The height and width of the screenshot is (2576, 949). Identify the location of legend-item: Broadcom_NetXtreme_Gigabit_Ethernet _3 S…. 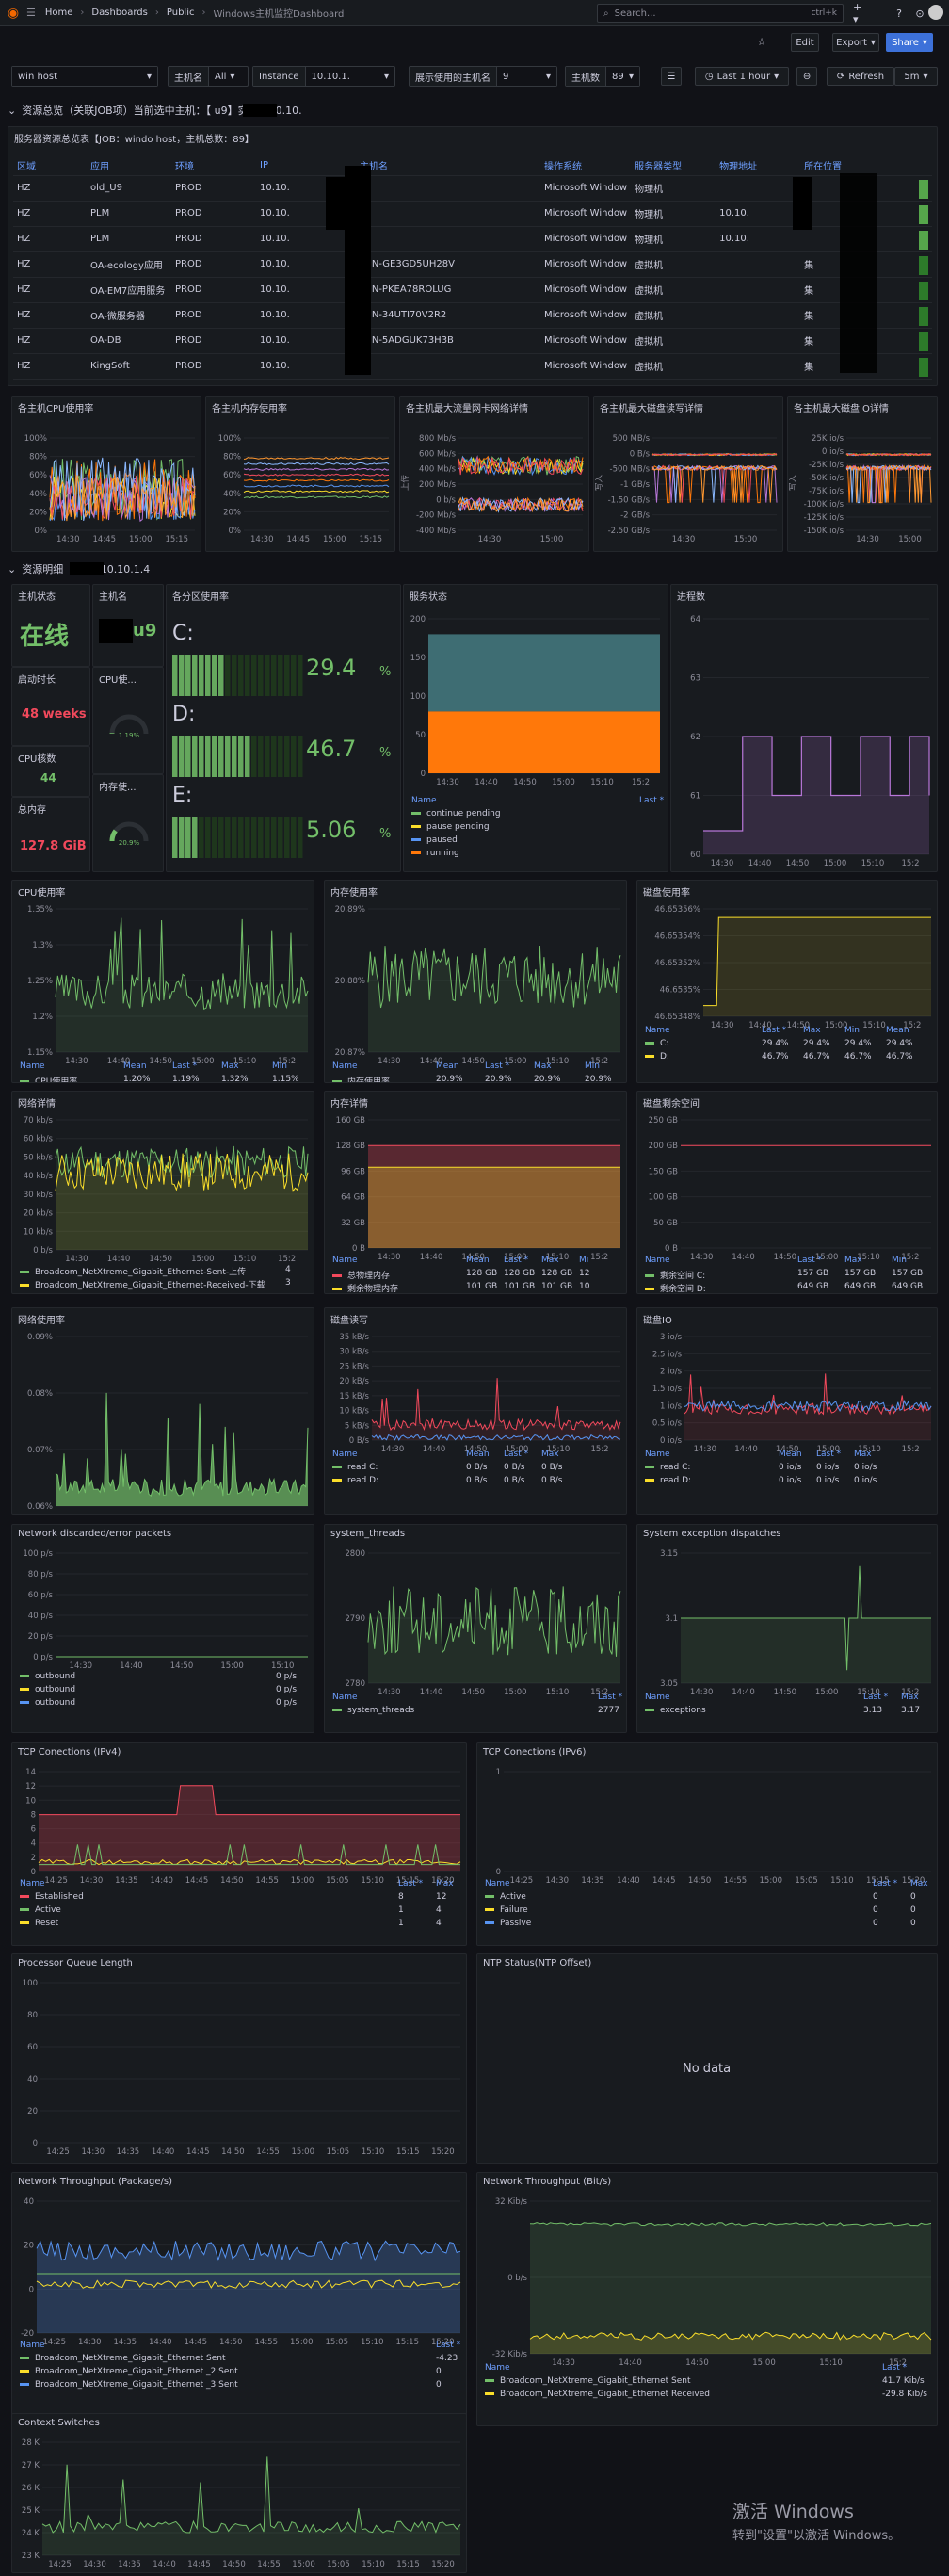
(129, 2385).